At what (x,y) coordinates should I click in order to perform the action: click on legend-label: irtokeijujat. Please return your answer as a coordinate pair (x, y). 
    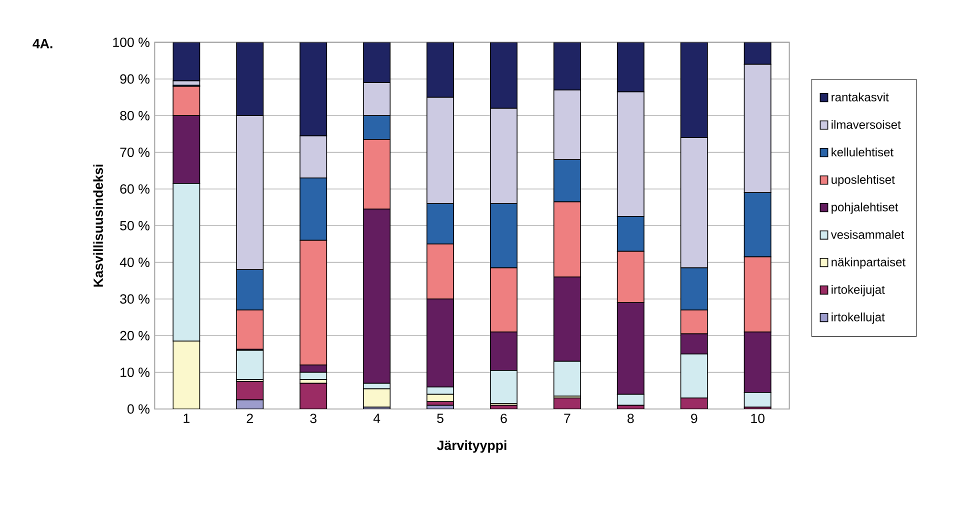
    Looking at the image, I should click on (858, 290).